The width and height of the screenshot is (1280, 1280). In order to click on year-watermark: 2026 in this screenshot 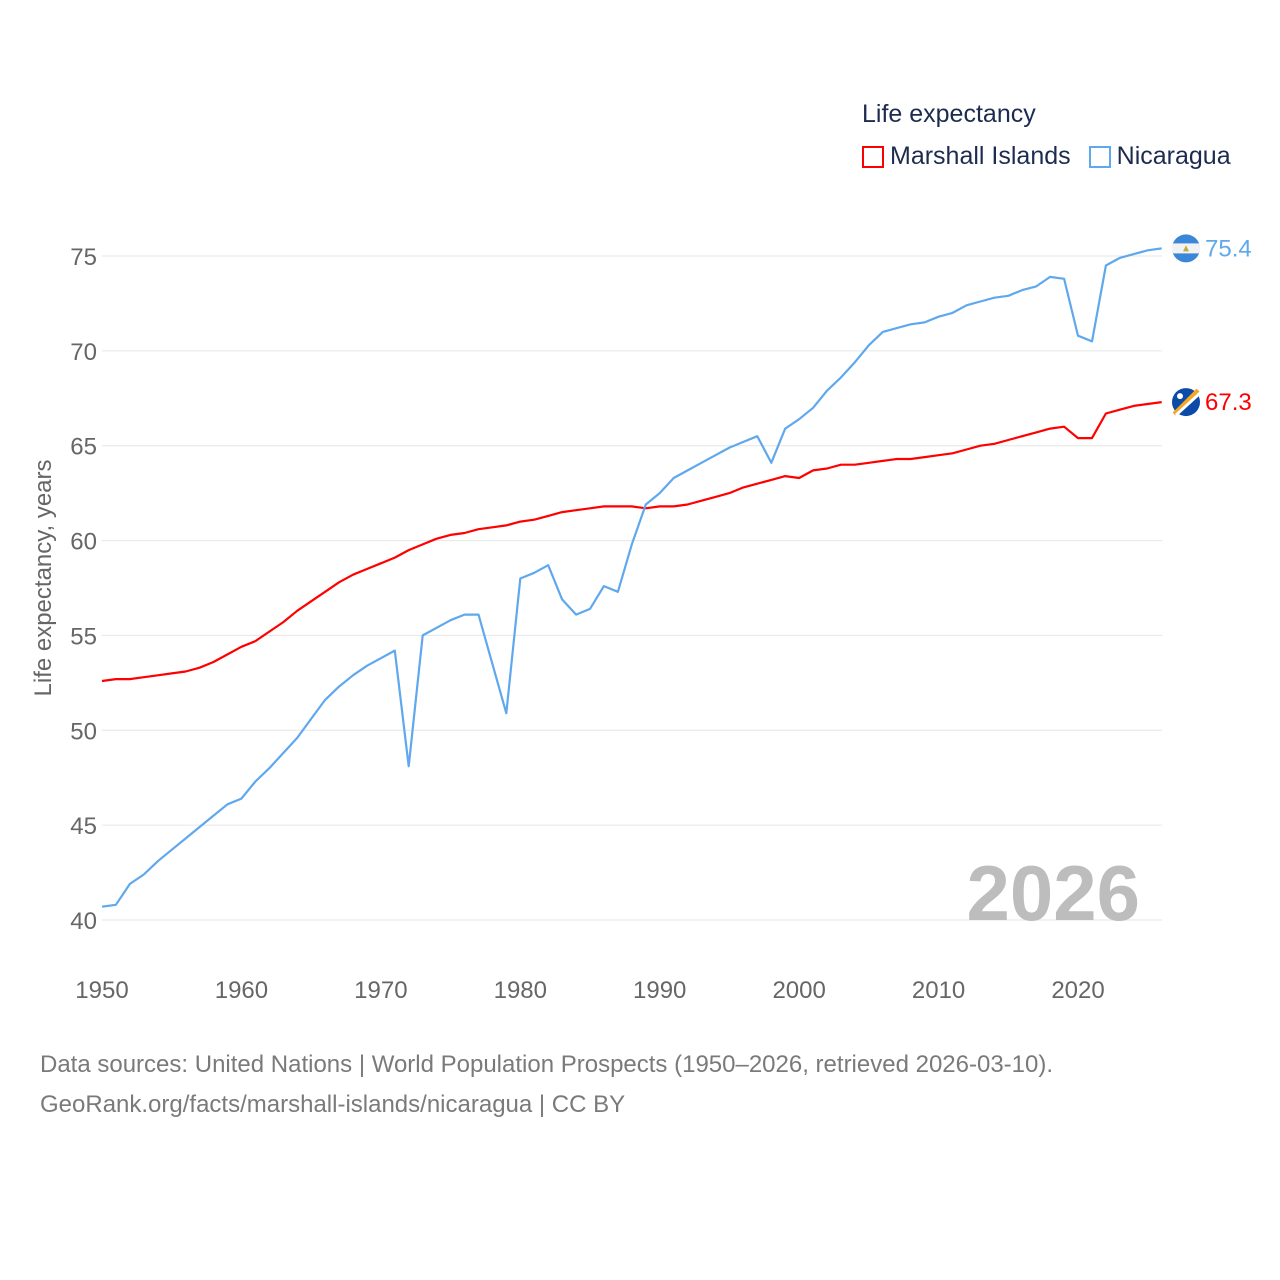, I will do `click(1053, 893)`.